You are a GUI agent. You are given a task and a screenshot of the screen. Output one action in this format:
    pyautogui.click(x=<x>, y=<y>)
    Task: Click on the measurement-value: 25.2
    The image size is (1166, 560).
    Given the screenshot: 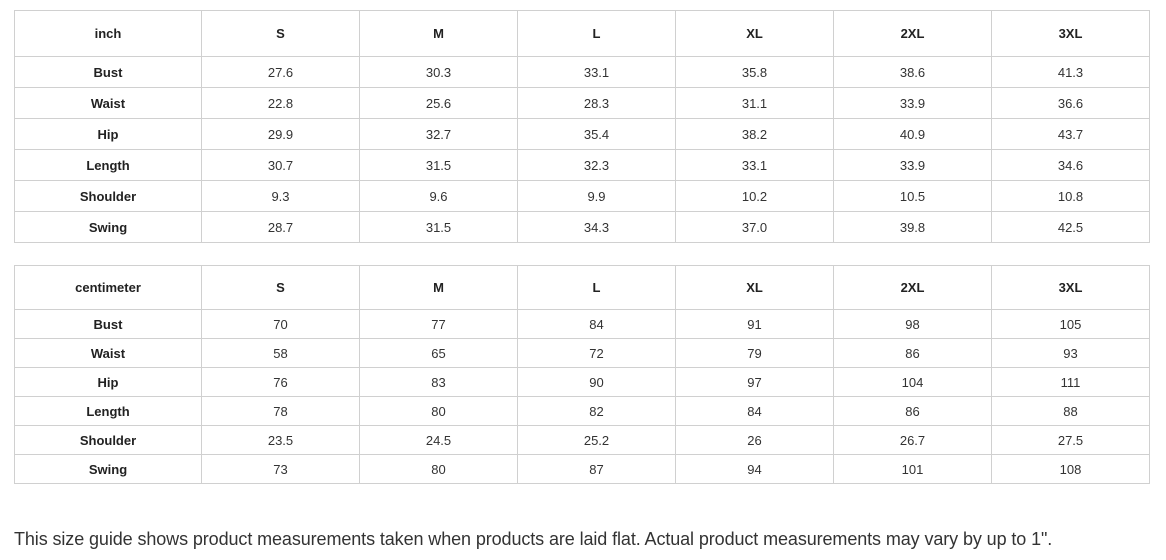 What is the action you would take?
    pyautogui.click(x=596, y=440)
    